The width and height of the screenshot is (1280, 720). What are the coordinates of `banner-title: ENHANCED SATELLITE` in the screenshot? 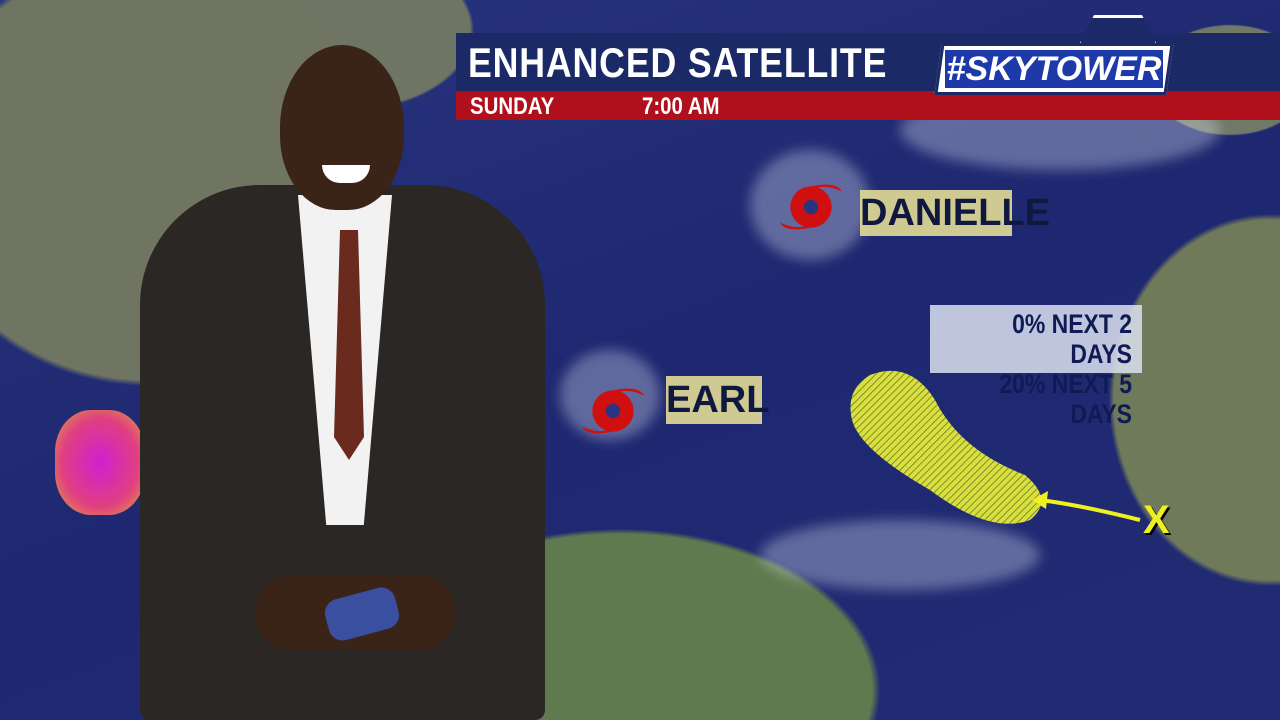 It's located at (678, 62).